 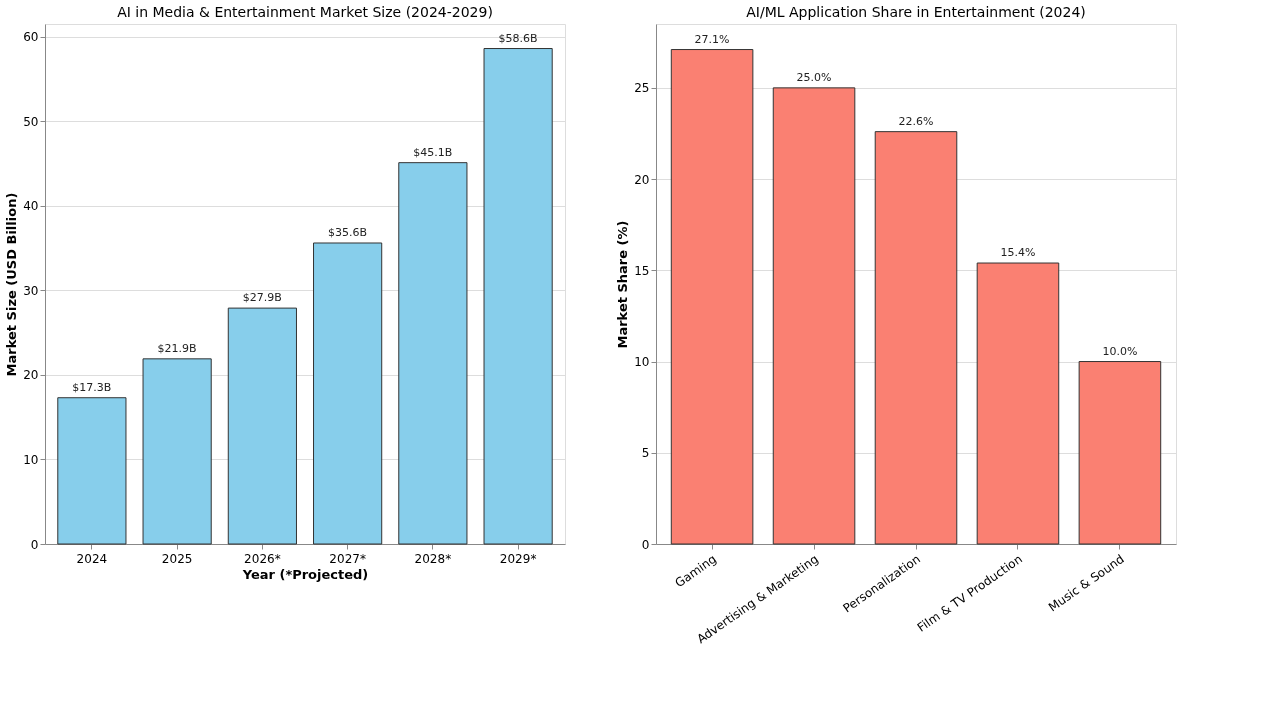 What do you see at coordinates (518, 38) in the screenshot?
I see `data-label: $58.6B` at bounding box center [518, 38].